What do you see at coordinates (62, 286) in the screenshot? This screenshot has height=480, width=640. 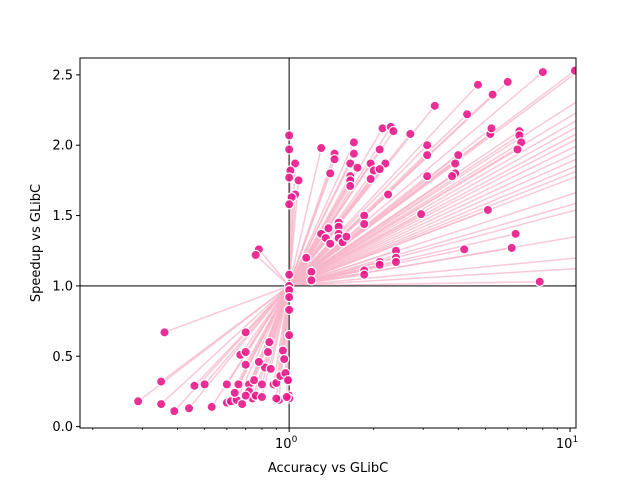 I see `y-tick-label: 1.0` at bounding box center [62, 286].